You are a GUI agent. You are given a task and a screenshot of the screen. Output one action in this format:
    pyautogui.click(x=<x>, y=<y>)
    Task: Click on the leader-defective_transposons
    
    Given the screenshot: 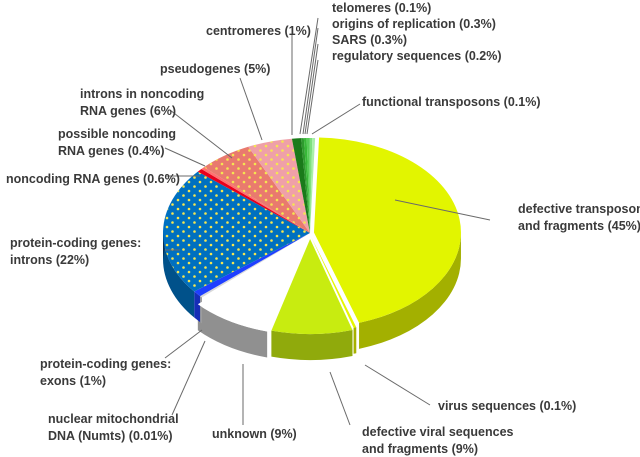 What is the action you would take?
    pyautogui.click(x=442, y=210)
    